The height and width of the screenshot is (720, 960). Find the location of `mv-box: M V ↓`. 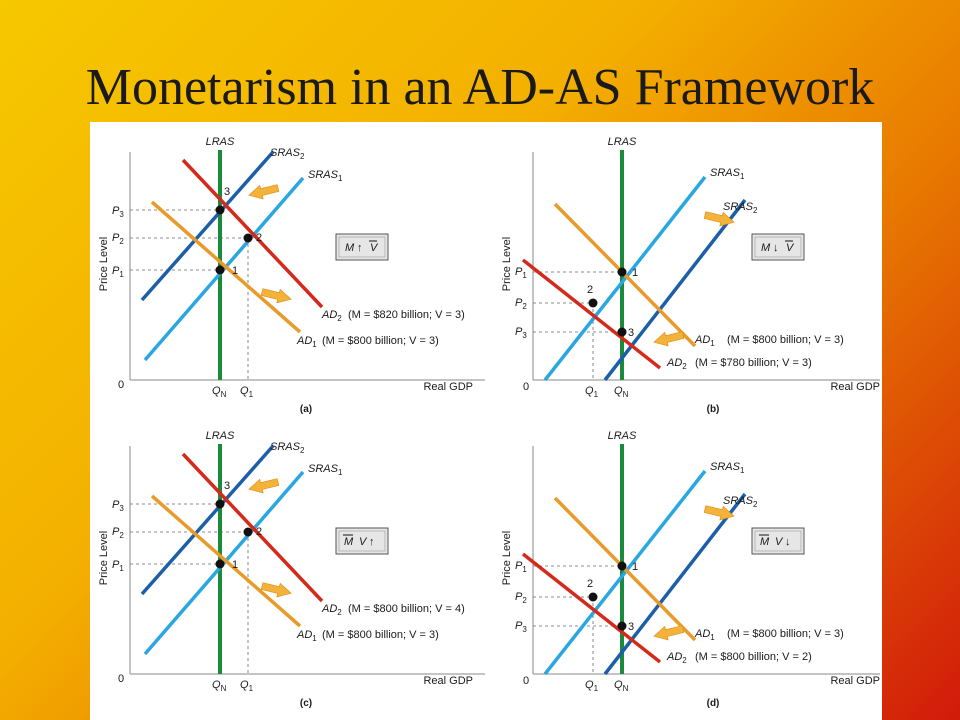

mv-box: M V ↓ is located at coordinates (778, 541).